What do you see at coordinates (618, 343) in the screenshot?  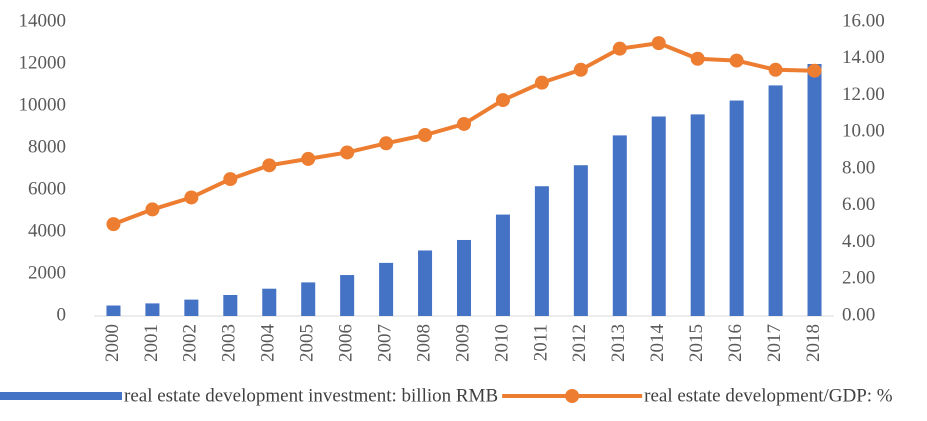 I see `x-tick-label: 2013` at bounding box center [618, 343].